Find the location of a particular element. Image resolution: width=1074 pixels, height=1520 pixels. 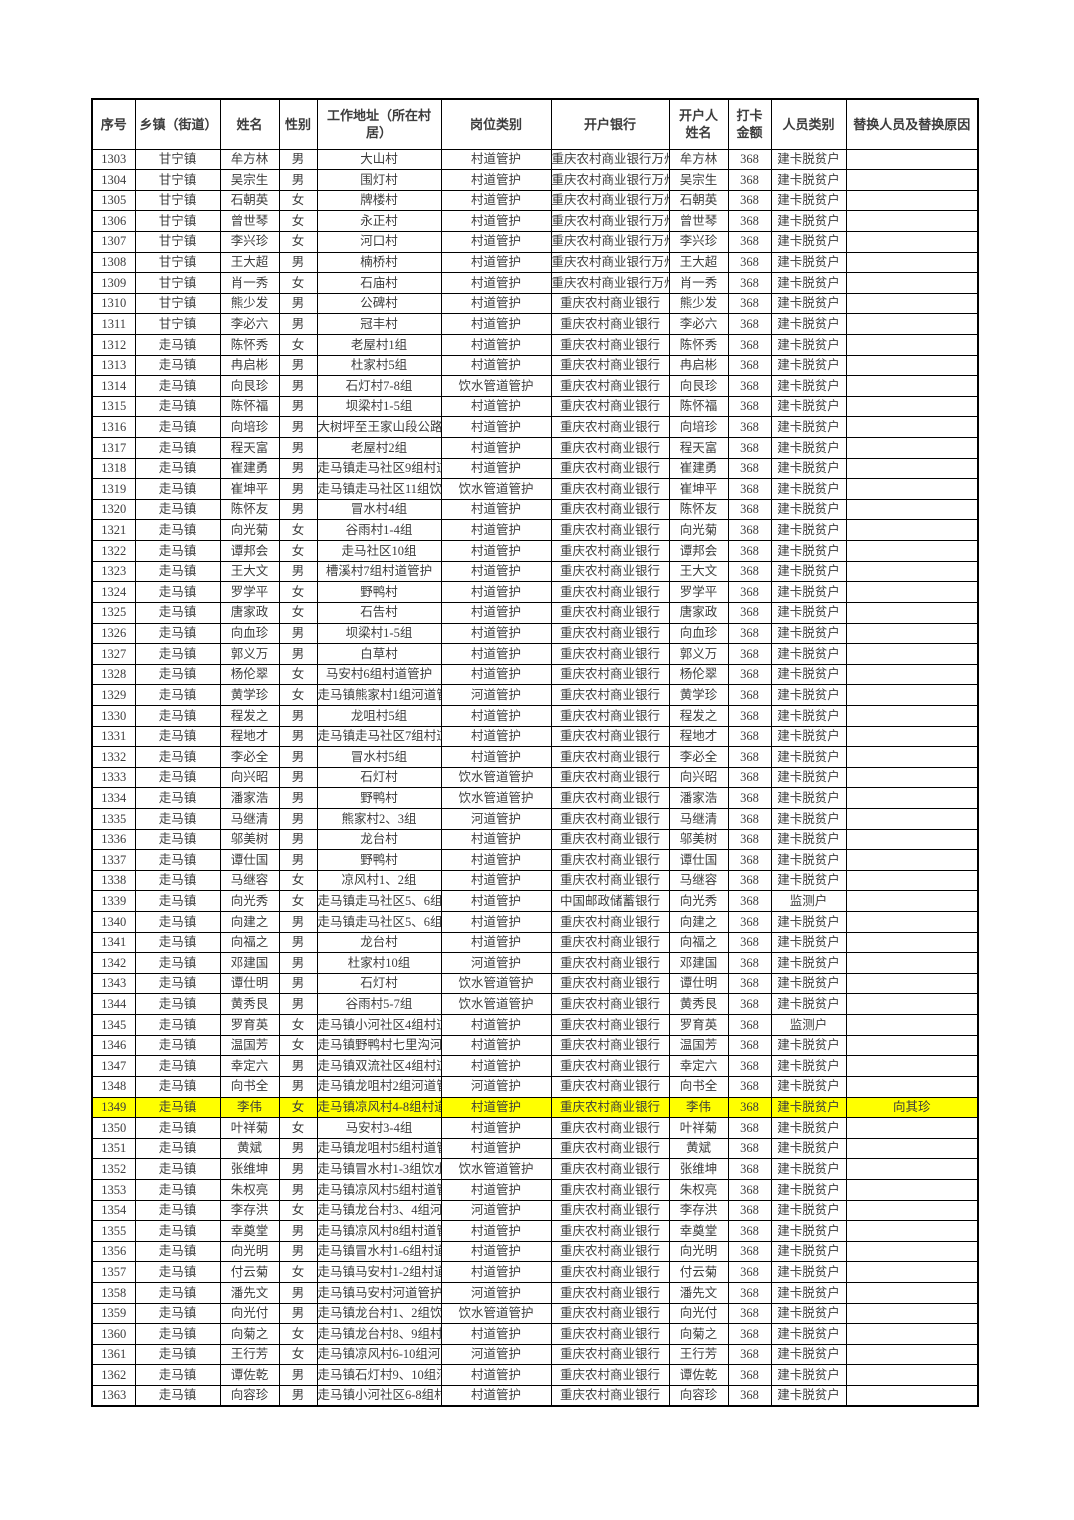

cell-work-address: 野鸭村 is located at coordinates (379, 798).